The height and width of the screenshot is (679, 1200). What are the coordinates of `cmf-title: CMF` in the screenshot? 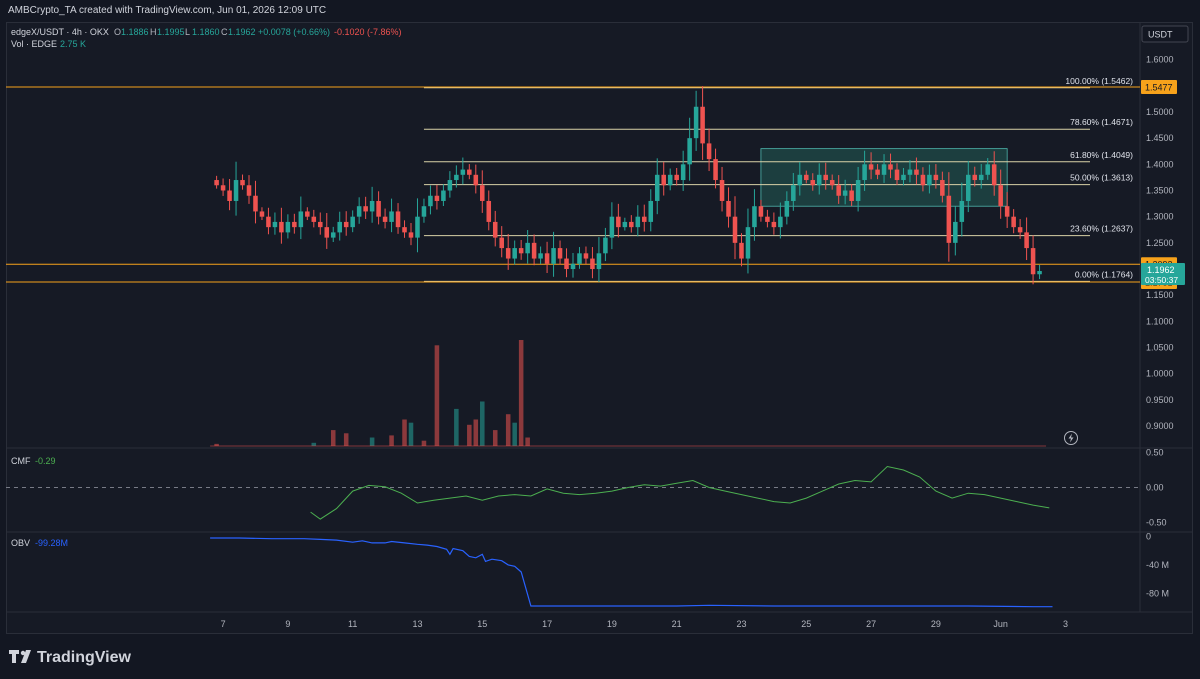 It's located at (21, 461).